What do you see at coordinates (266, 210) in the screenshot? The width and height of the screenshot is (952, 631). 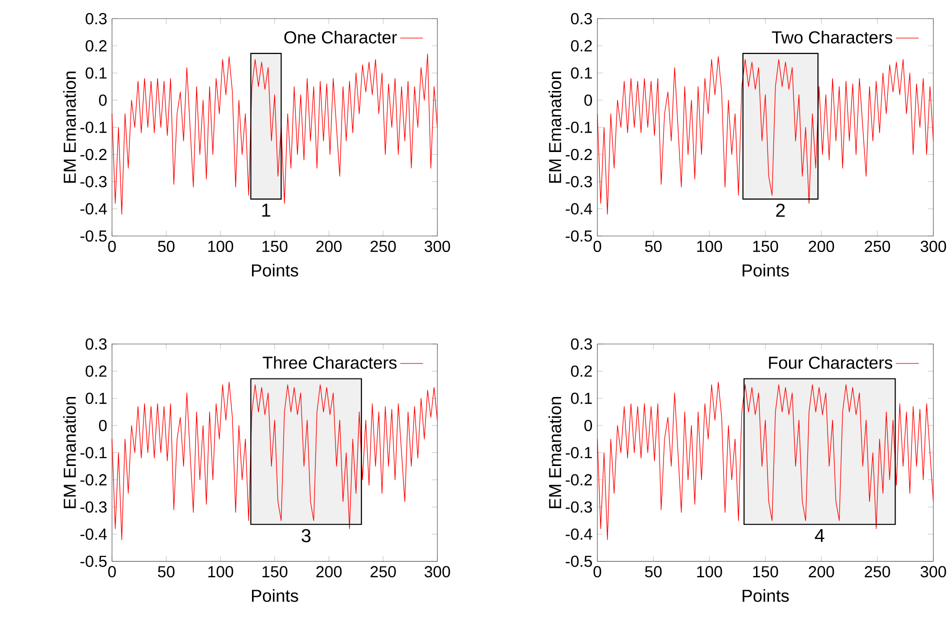 I see `band-label: 1` at bounding box center [266, 210].